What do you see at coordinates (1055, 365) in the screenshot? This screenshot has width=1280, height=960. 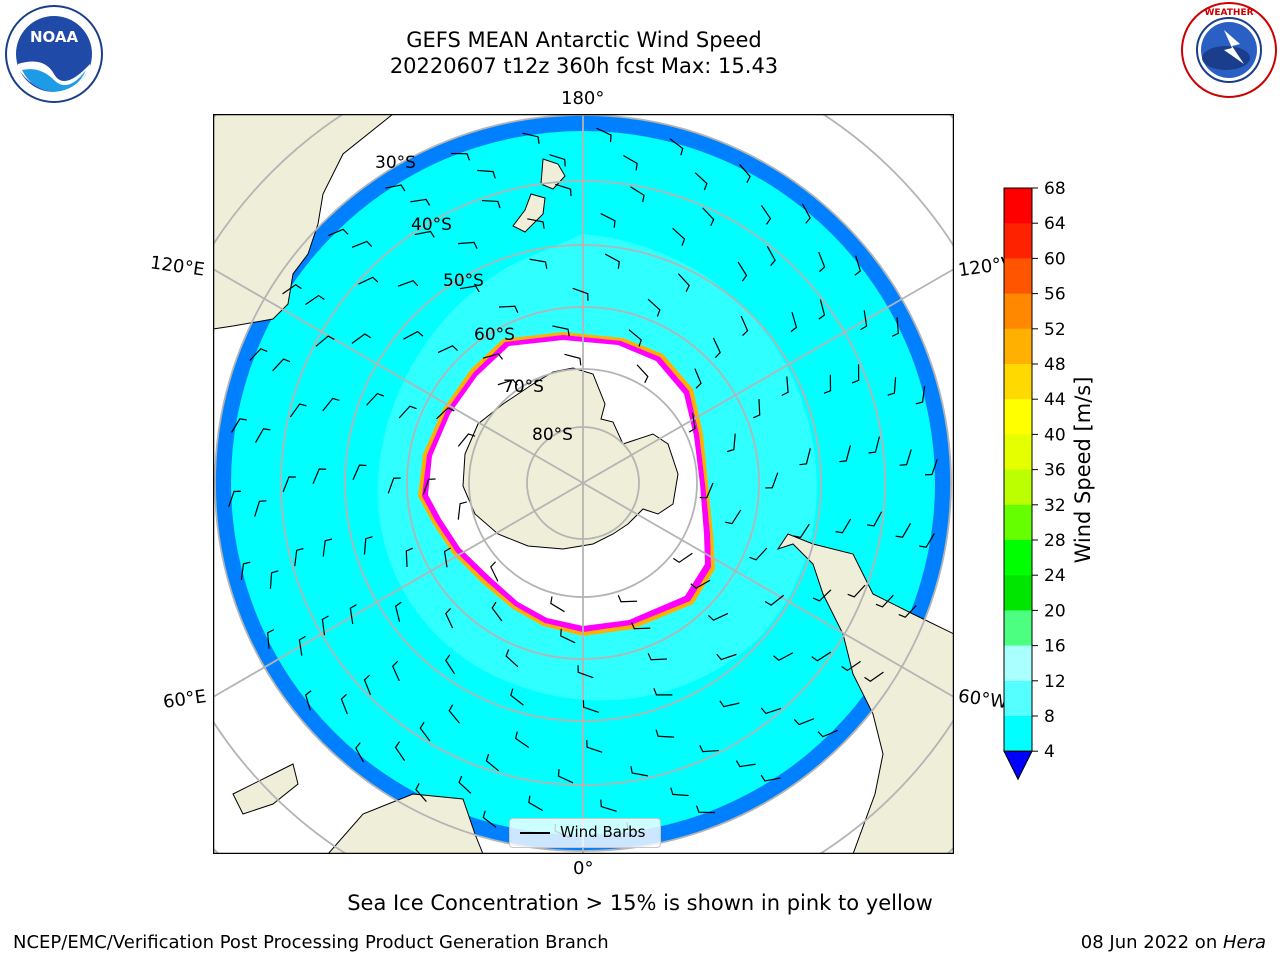 I see `colorbar-tick-label: 48` at bounding box center [1055, 365].